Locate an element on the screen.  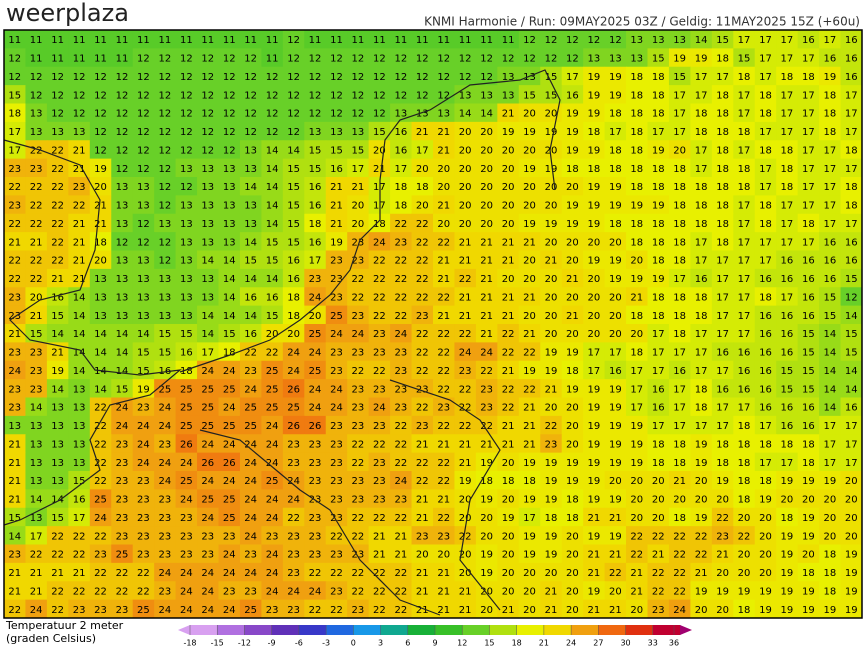
temperature-label: 14 is located at coordinates (229, 316).